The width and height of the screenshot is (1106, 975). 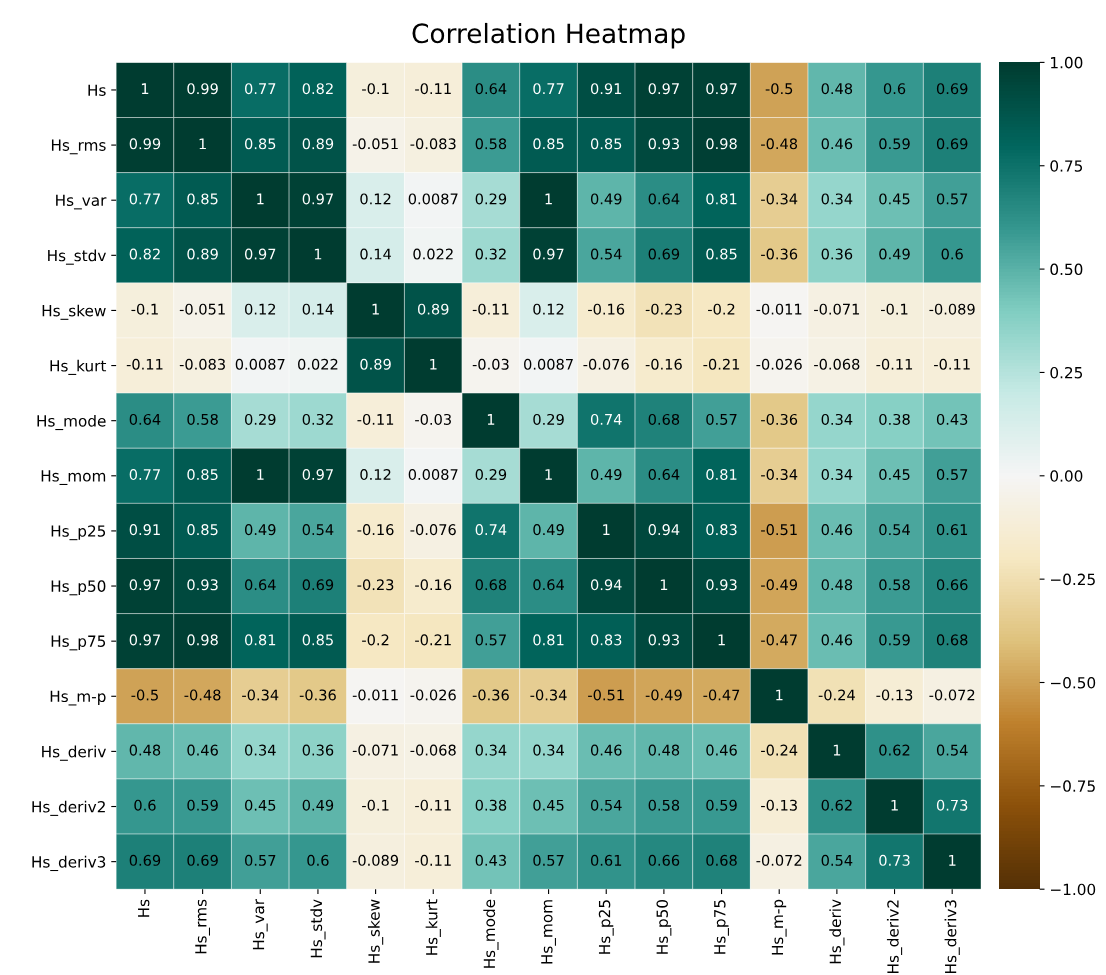 What do you see at coordinates (260, 924) in the screenshot?
I see `x-tick-label: Hs_var` at bounding box center [260, 924].